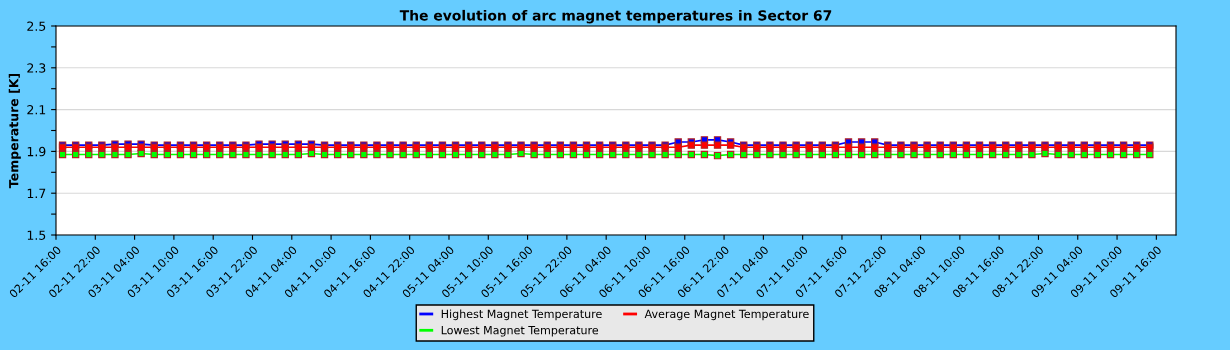 This screenshot has width=1230, height=350. I want to click on legend-label: Average Magnet Temperature, so click(726, 315).